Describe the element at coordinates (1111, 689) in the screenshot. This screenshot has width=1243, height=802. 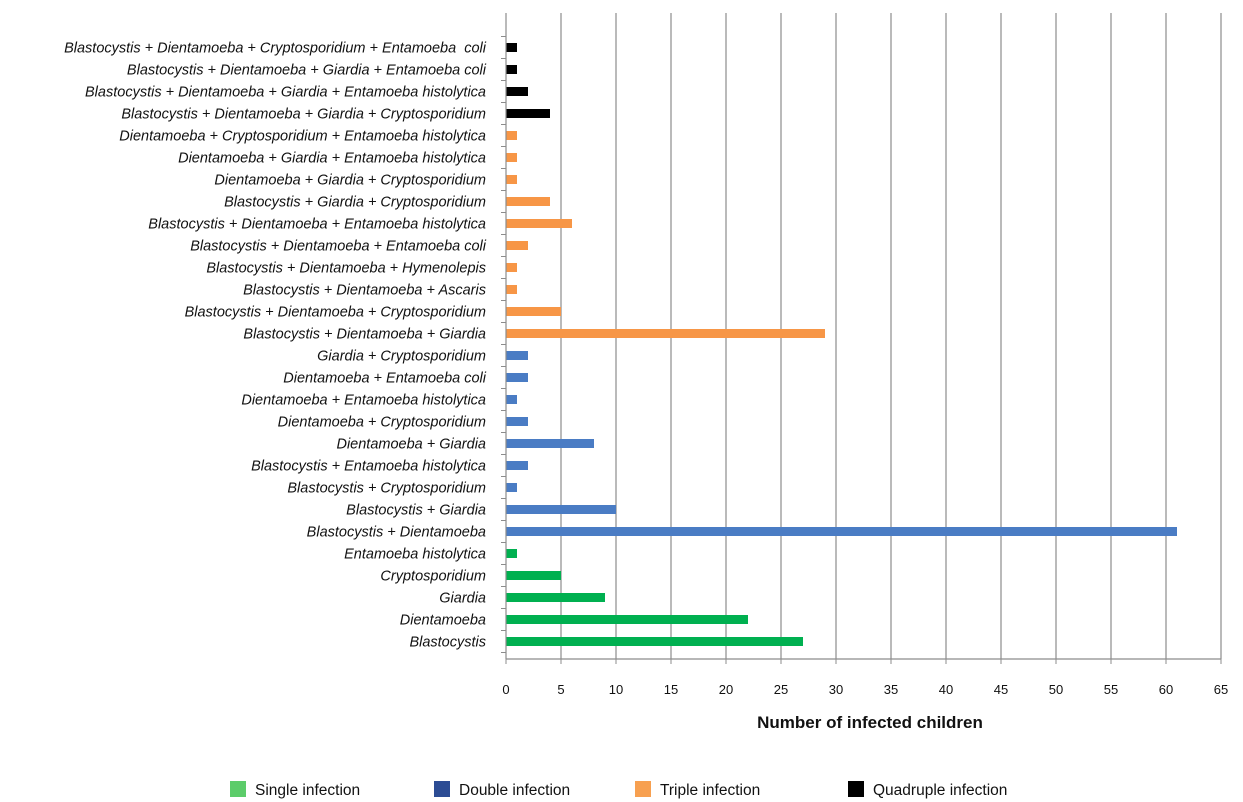
I see `x-tick-label: 55` at that location.